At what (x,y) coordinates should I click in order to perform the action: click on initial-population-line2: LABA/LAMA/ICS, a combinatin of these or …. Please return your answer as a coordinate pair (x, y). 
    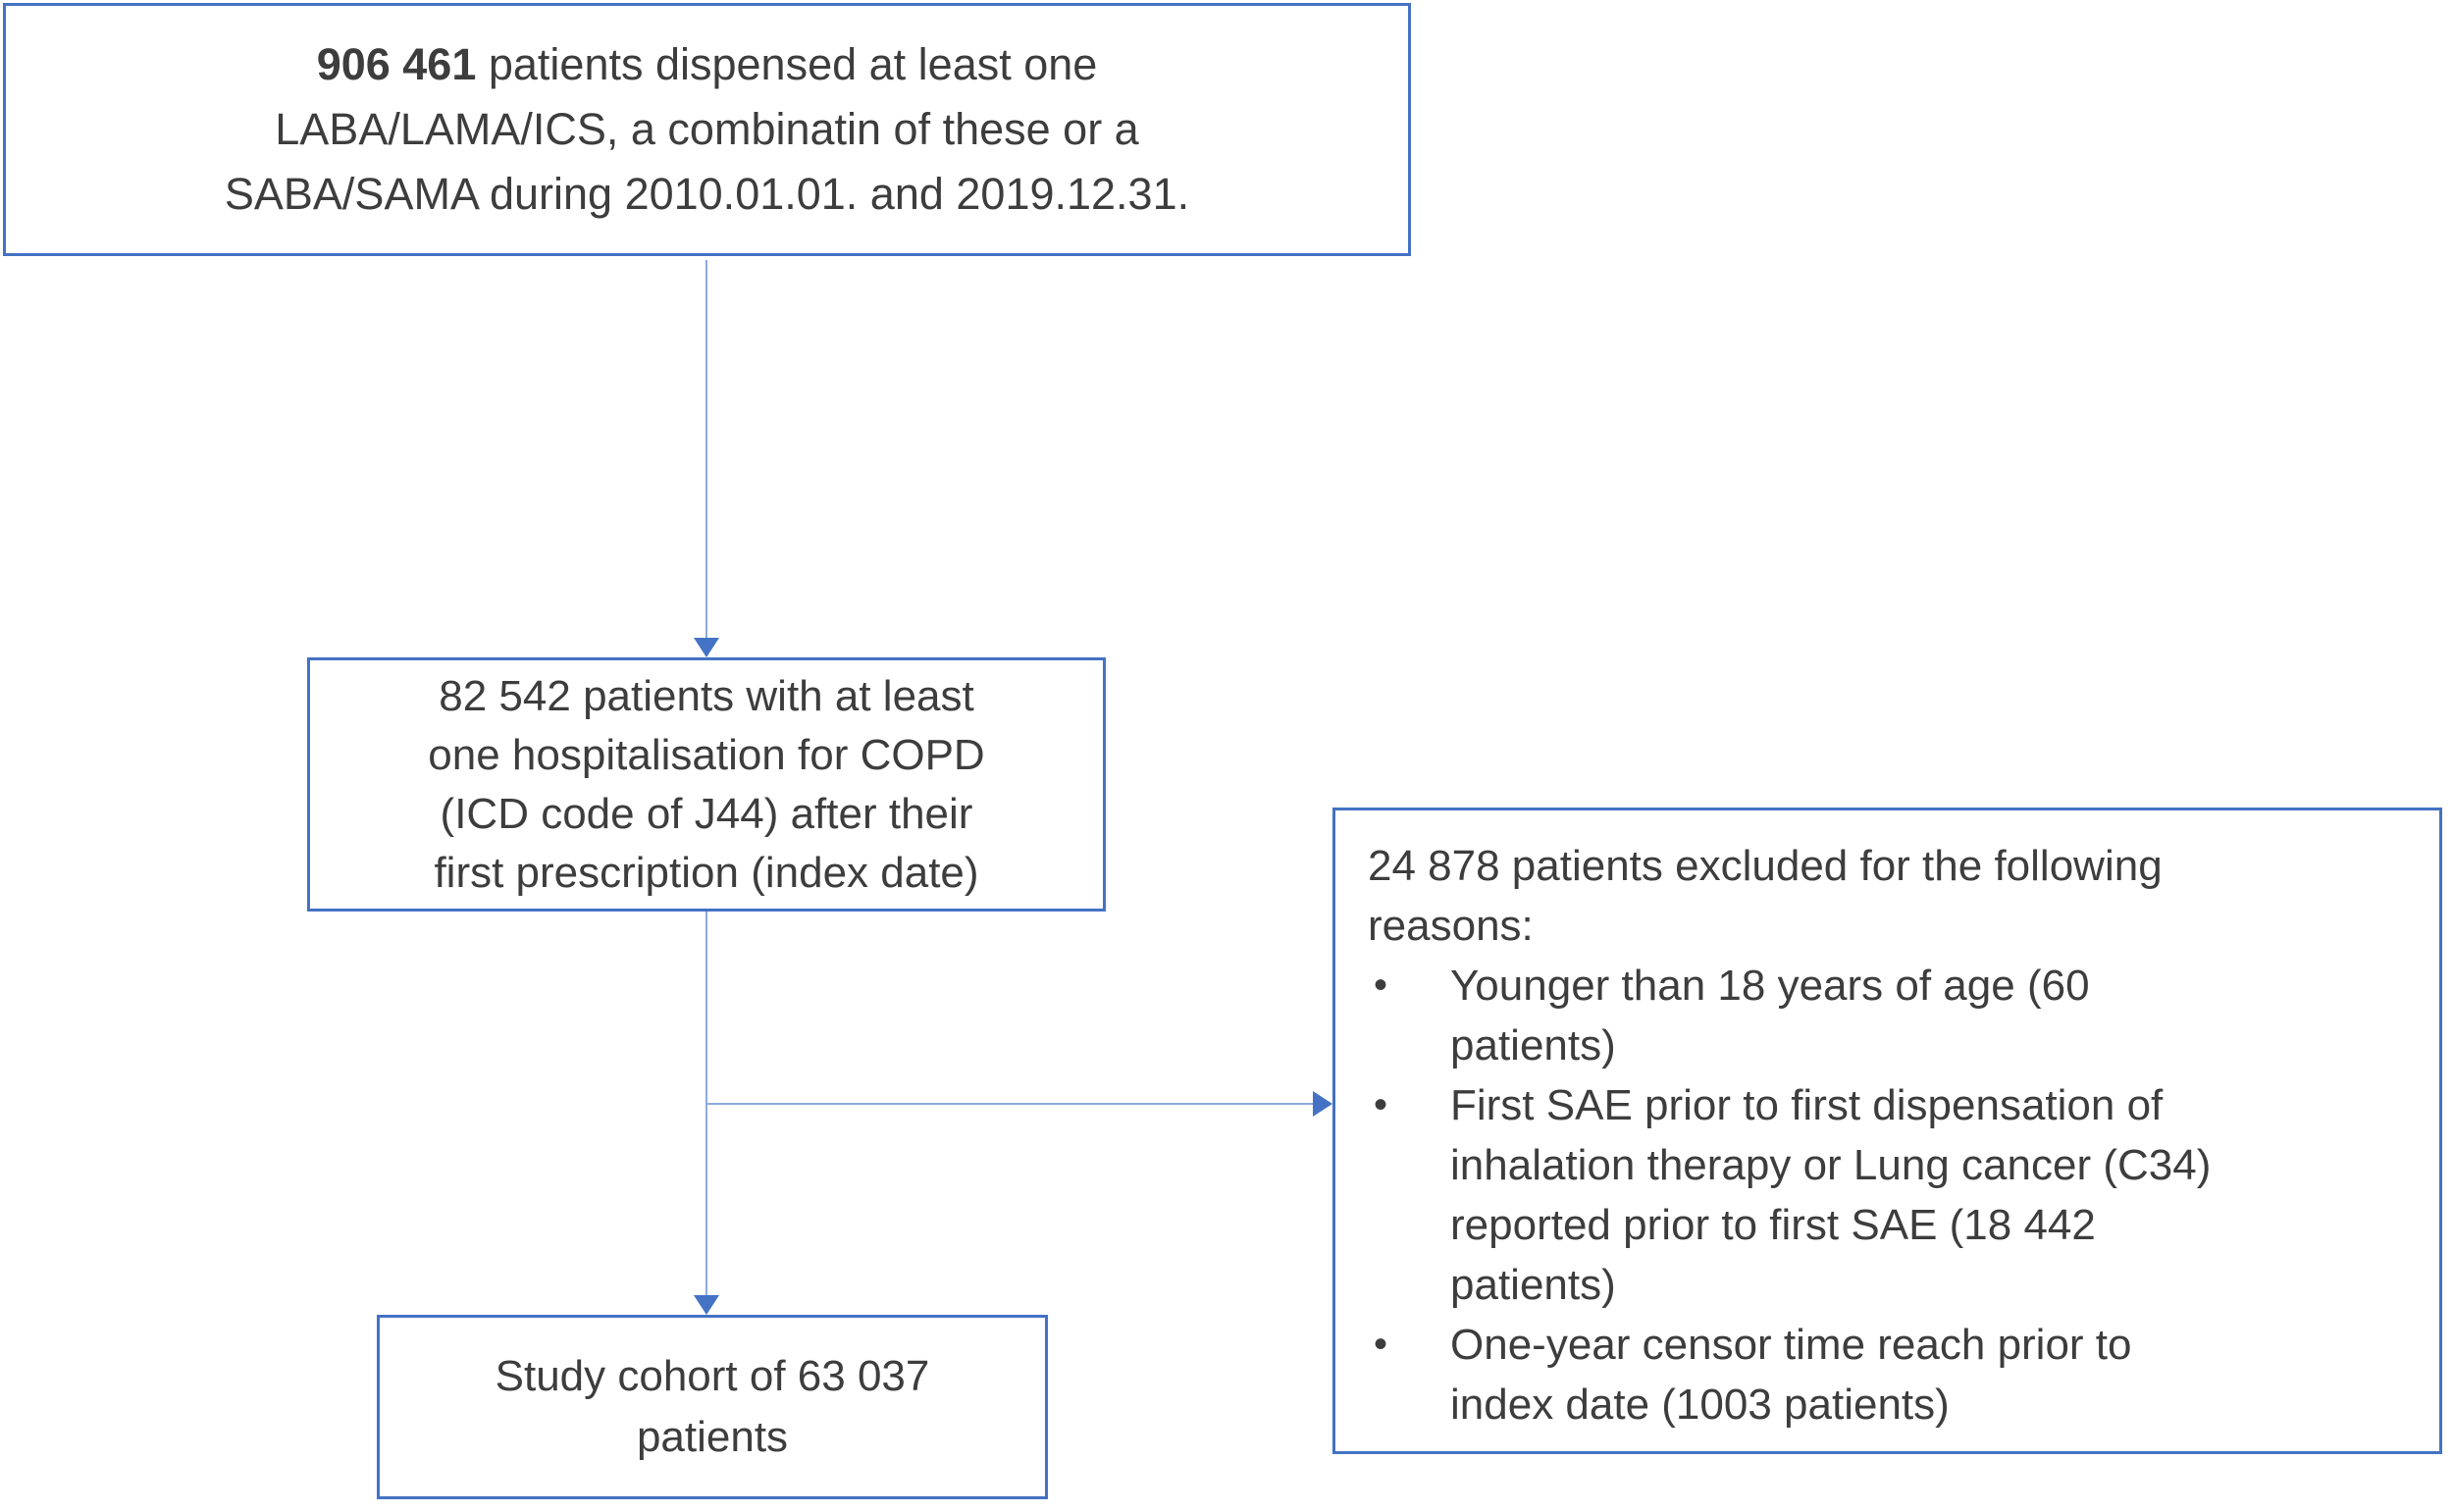
    Looking at the image, I should click on (707, 129).